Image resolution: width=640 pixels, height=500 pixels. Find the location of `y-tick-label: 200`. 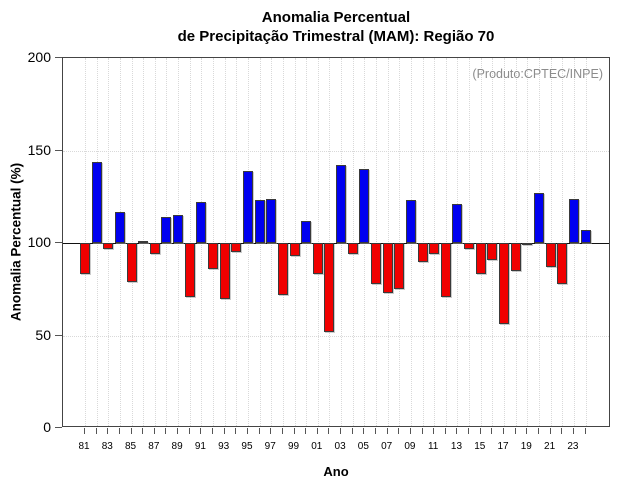

y-tick-label: 200 is located at coordinates (39, 57).